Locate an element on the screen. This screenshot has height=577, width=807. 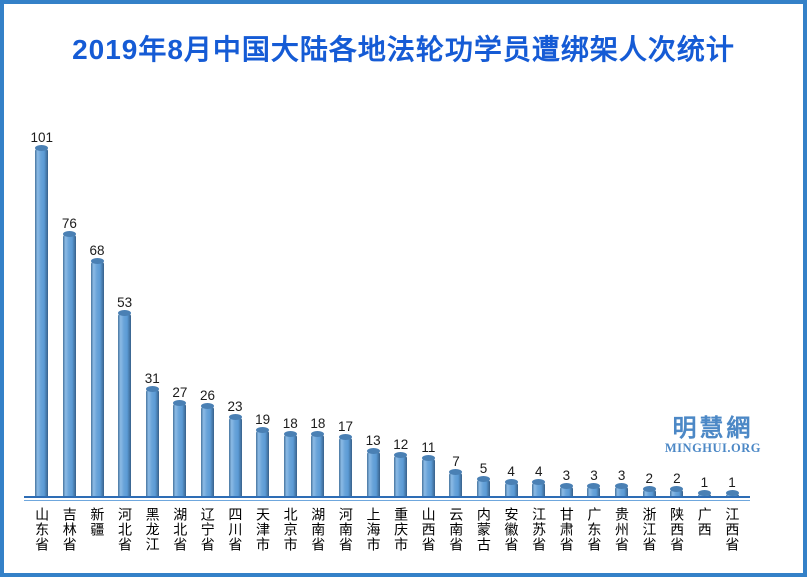
category-label: 吉林省 is located at coordinates (69, 529).